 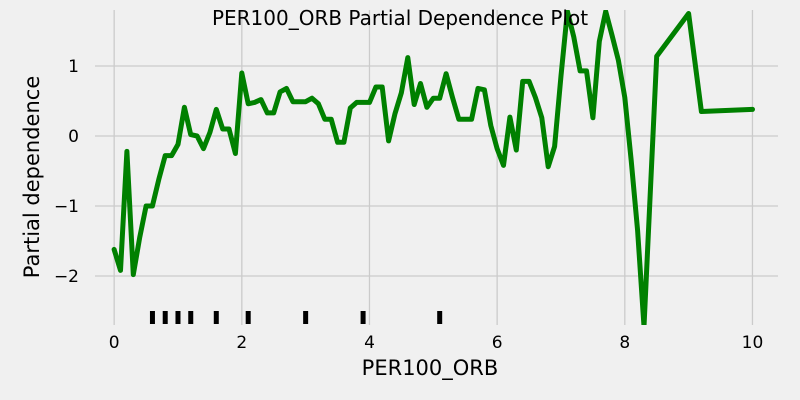 I want to click on x-tick-label: 6, so click(x=497, y=343).